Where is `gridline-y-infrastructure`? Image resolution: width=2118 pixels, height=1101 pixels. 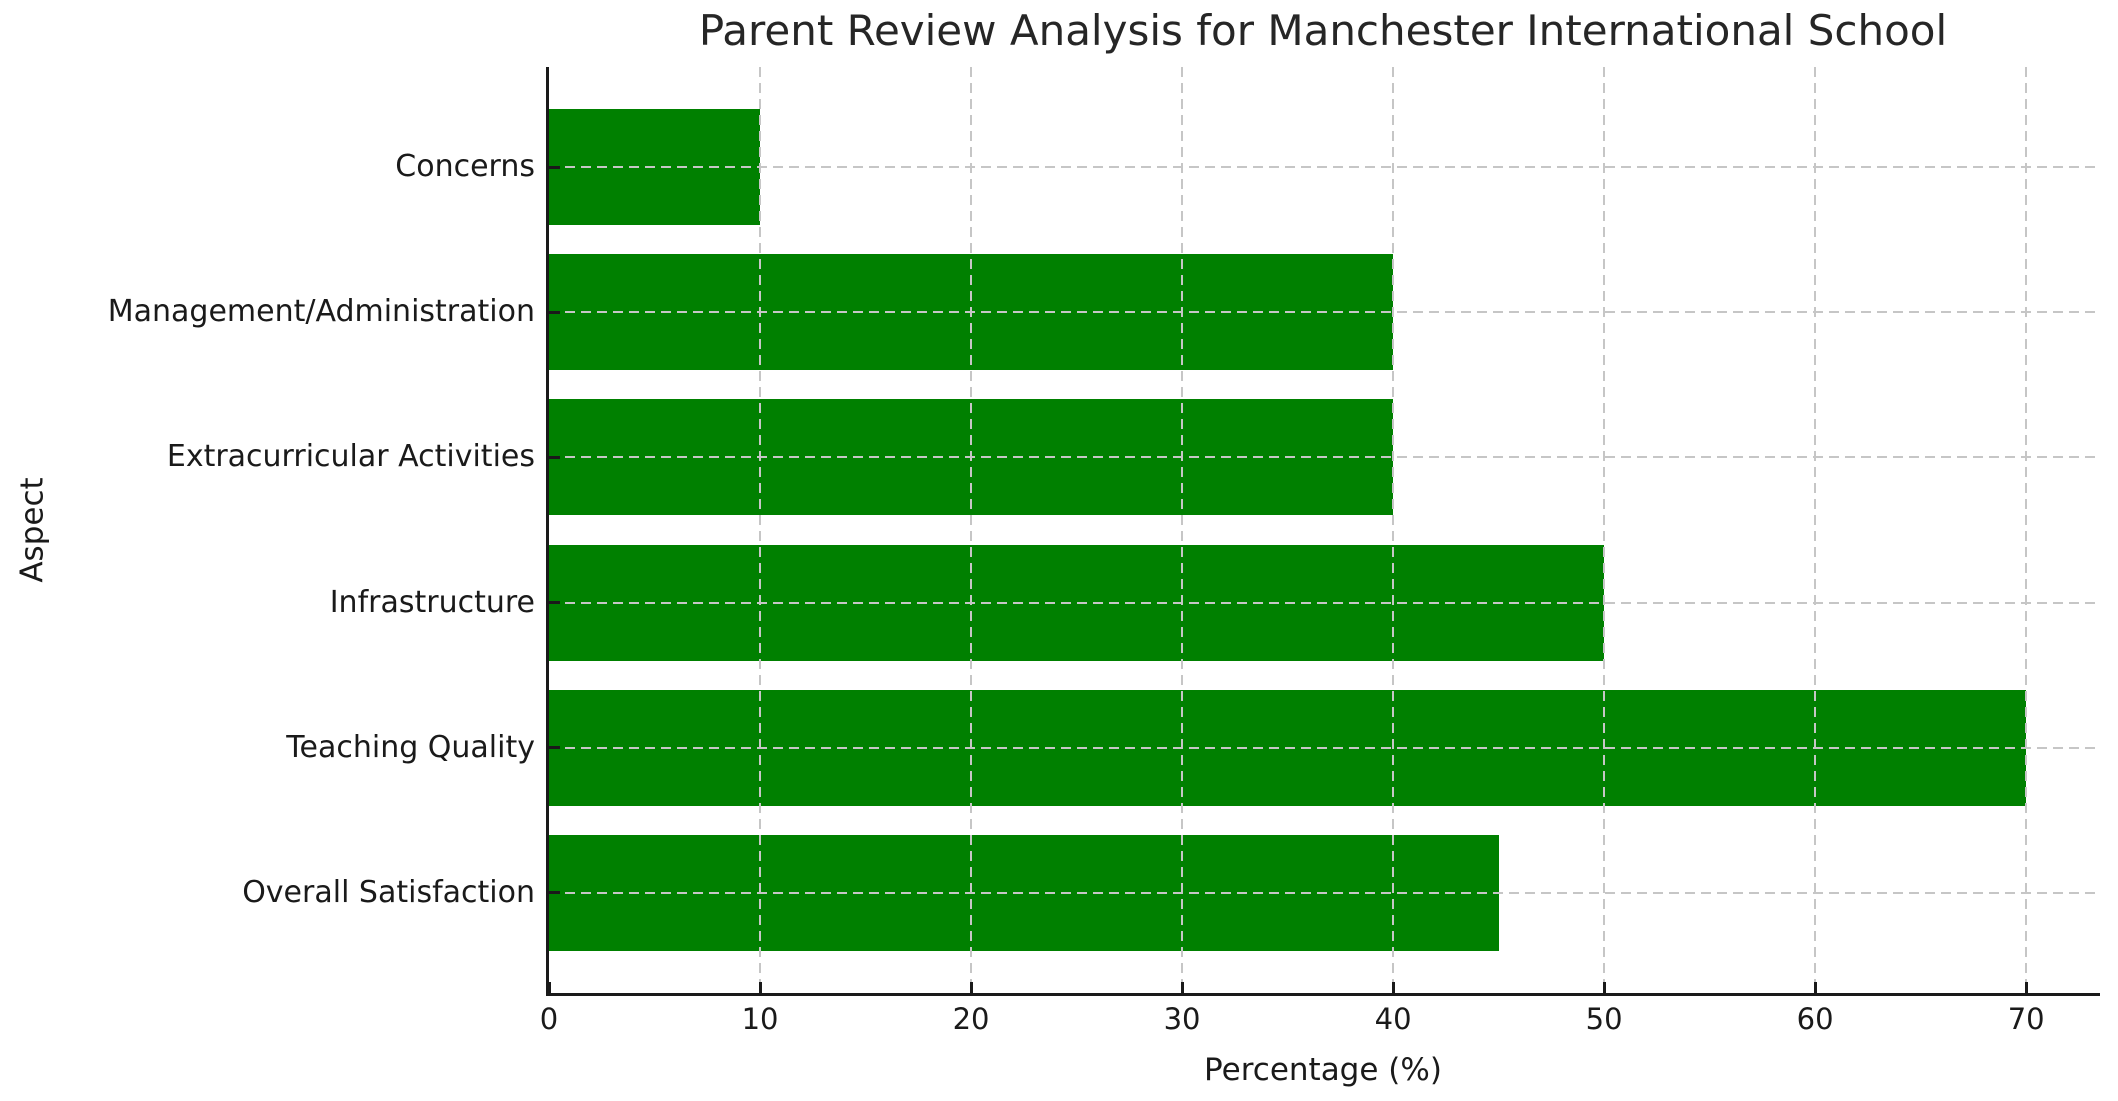 gridline-y-infrastructure is located at coordinates (1324, 602).